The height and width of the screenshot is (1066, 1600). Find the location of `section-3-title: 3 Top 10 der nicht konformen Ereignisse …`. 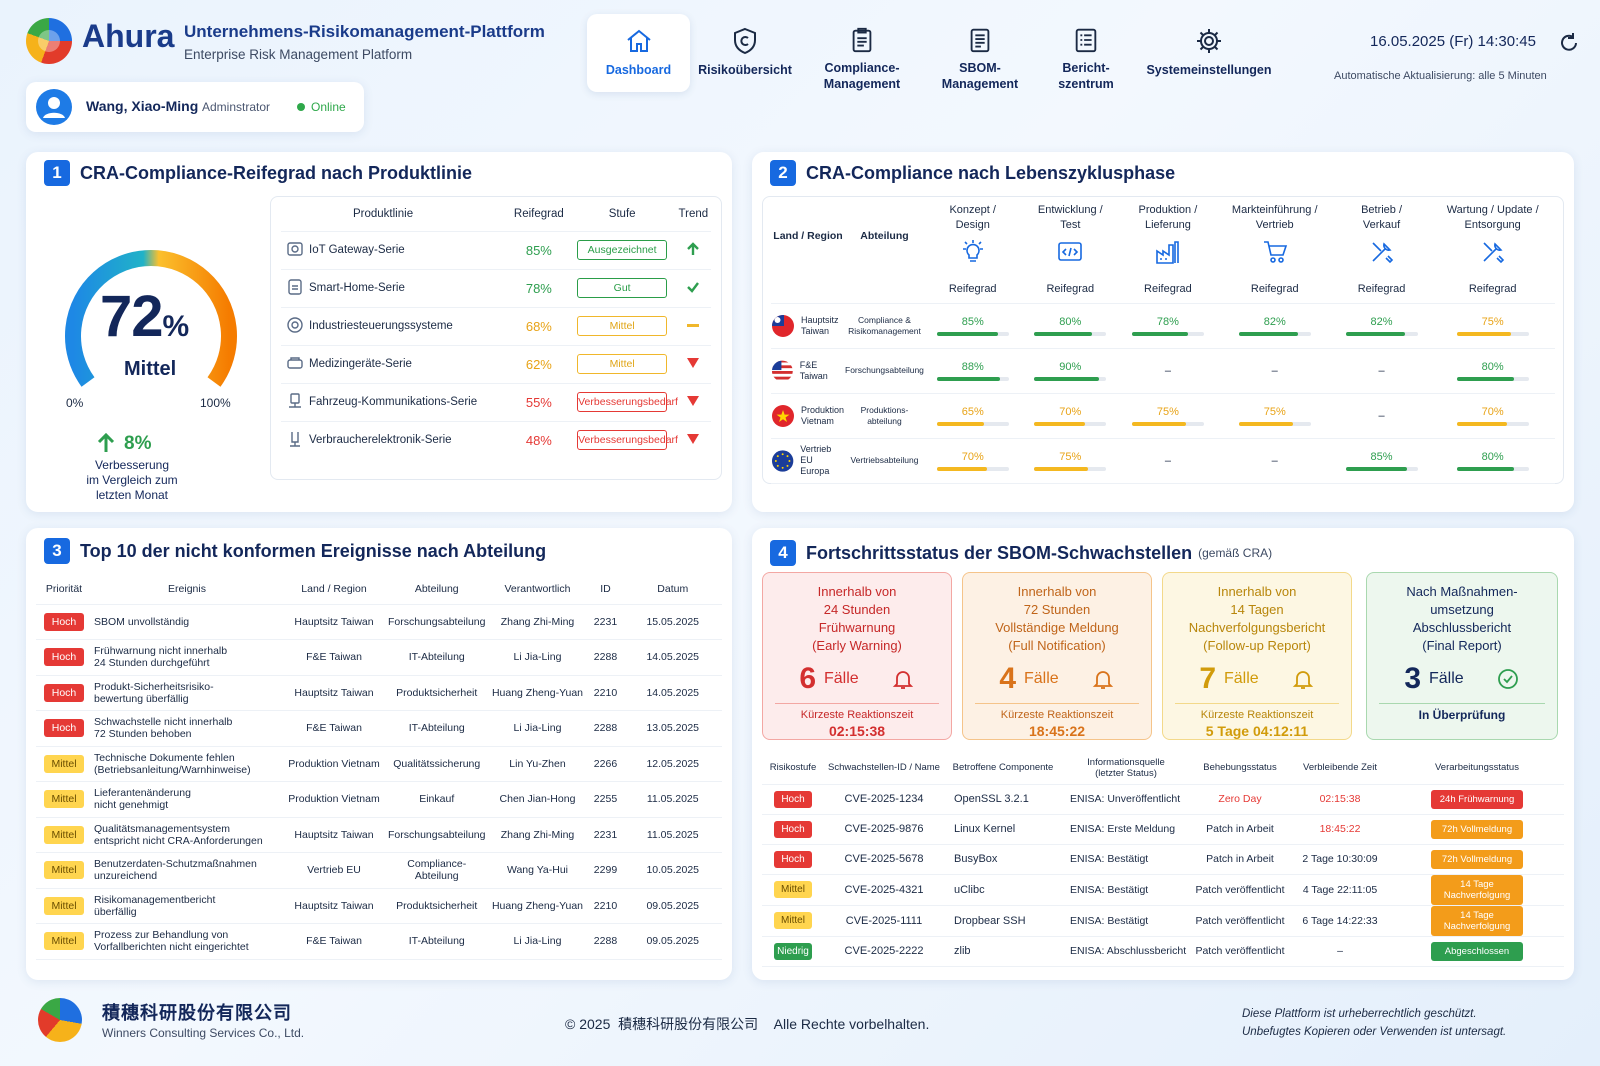

section-3-title: 3 Top 10 der nicht konformen Ereignisse … is located at coordinates (295, 551).